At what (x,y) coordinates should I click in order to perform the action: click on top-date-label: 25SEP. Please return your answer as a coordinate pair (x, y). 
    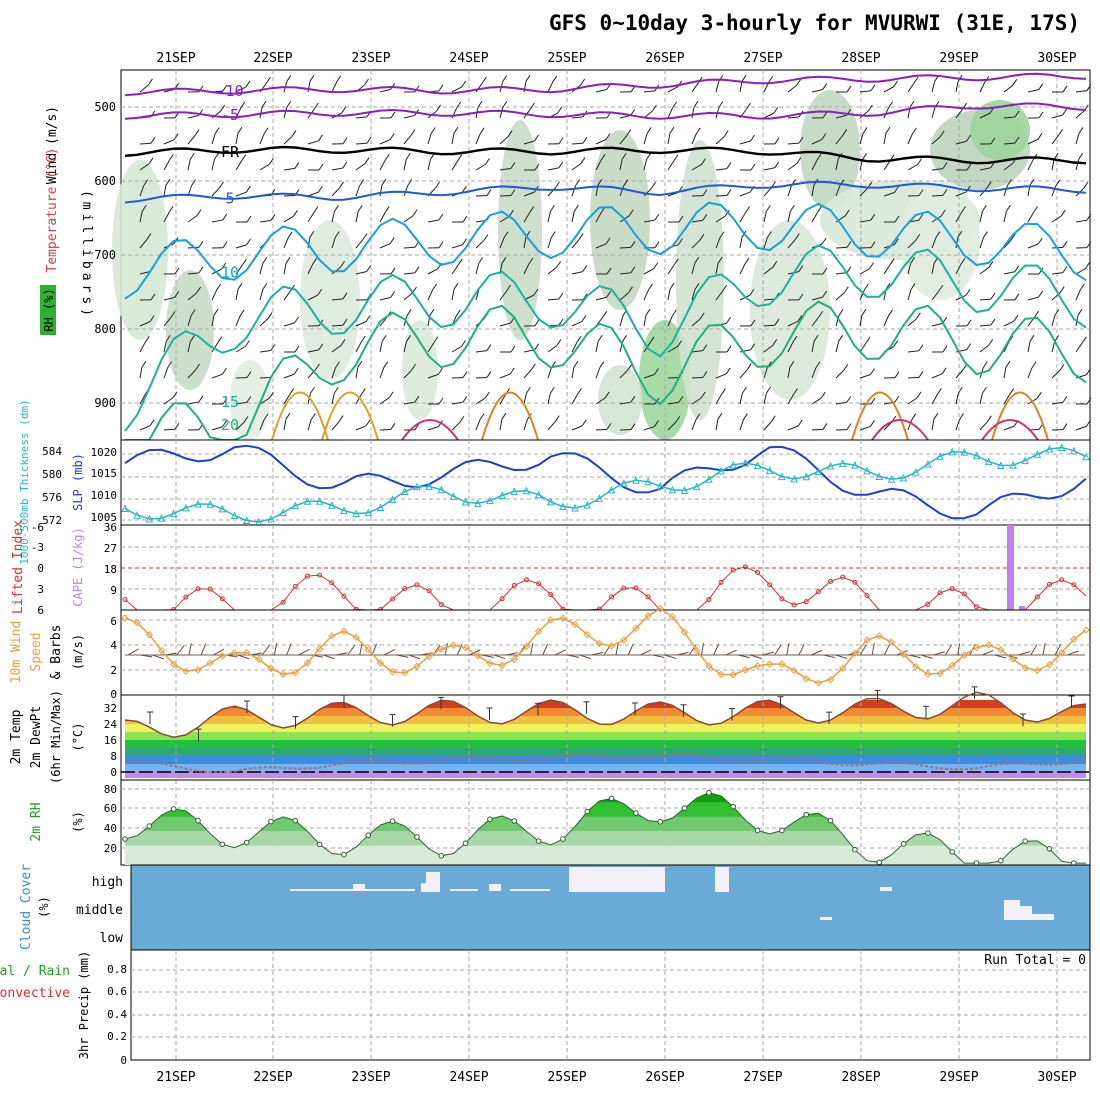
    Looking at the image, I should click on (566, 58).